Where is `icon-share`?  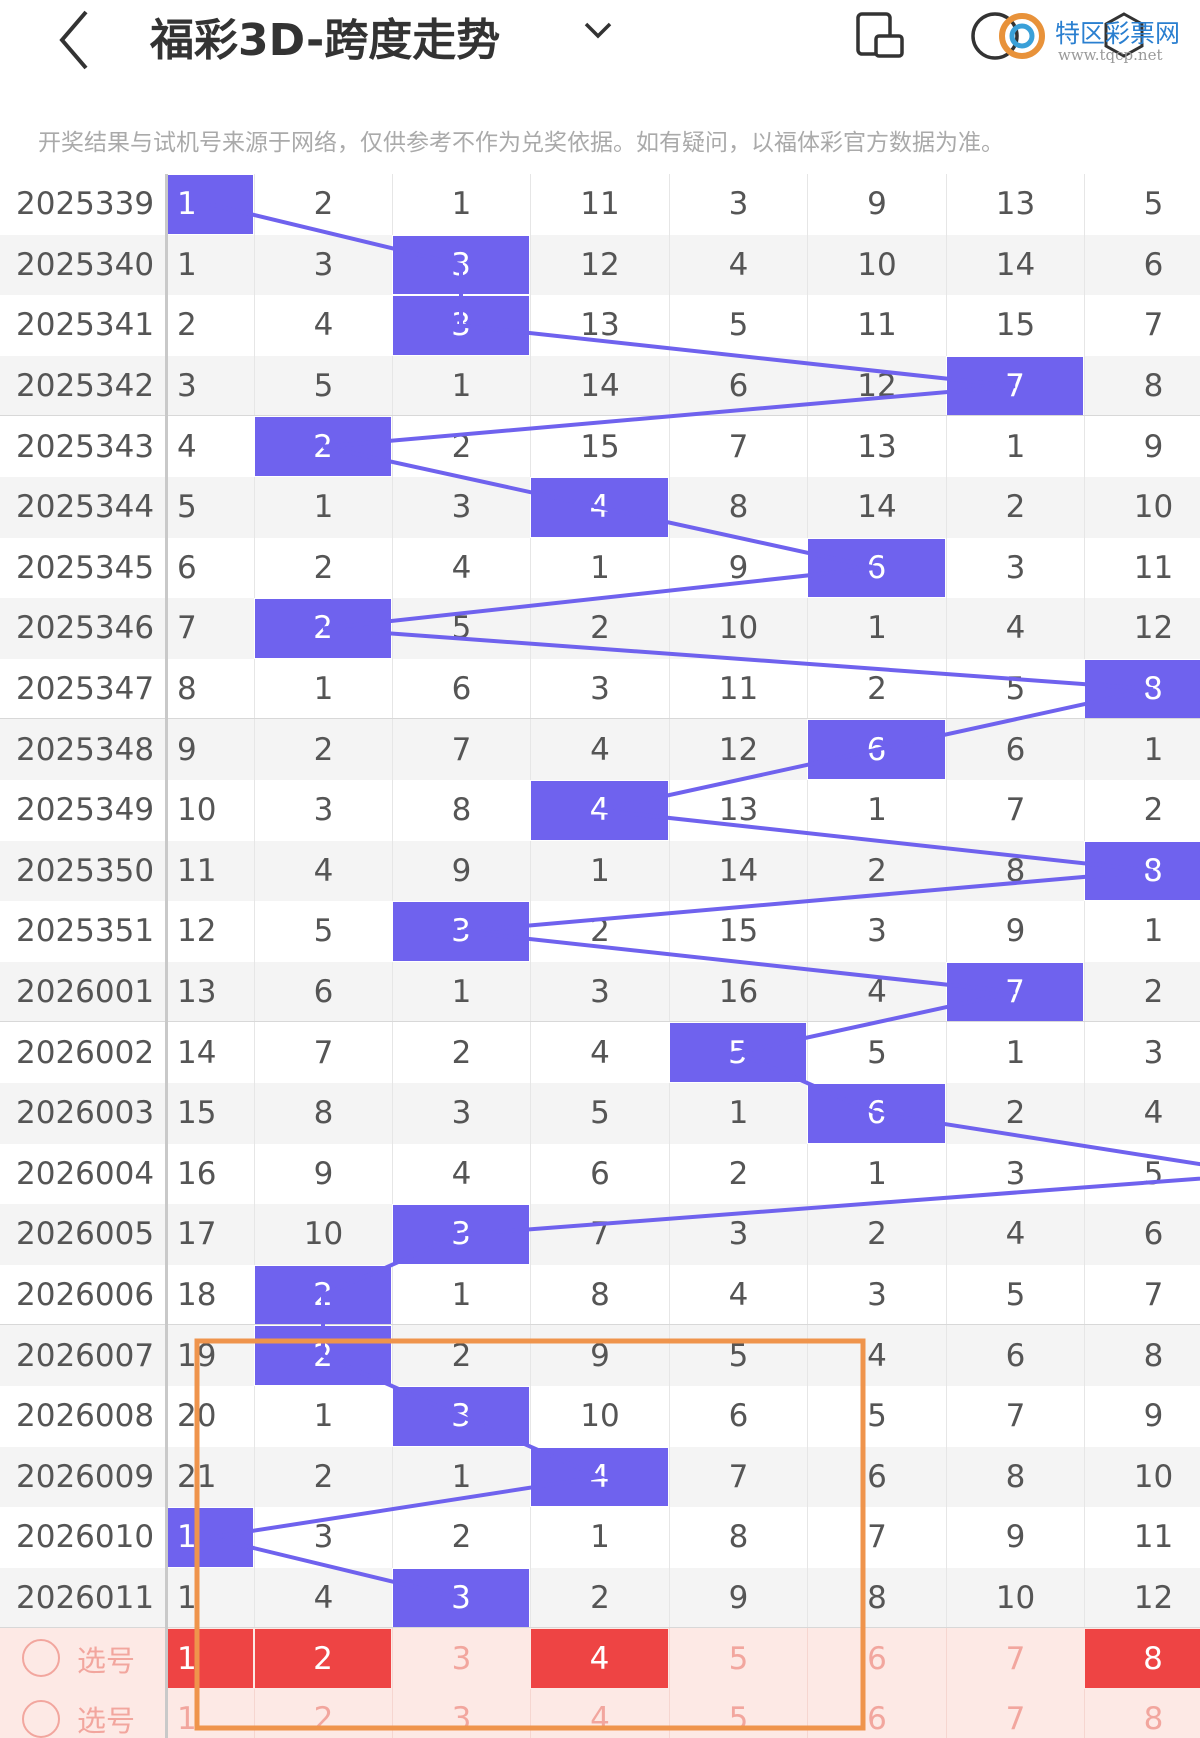 icon-share is located at coordinates (995, 36).